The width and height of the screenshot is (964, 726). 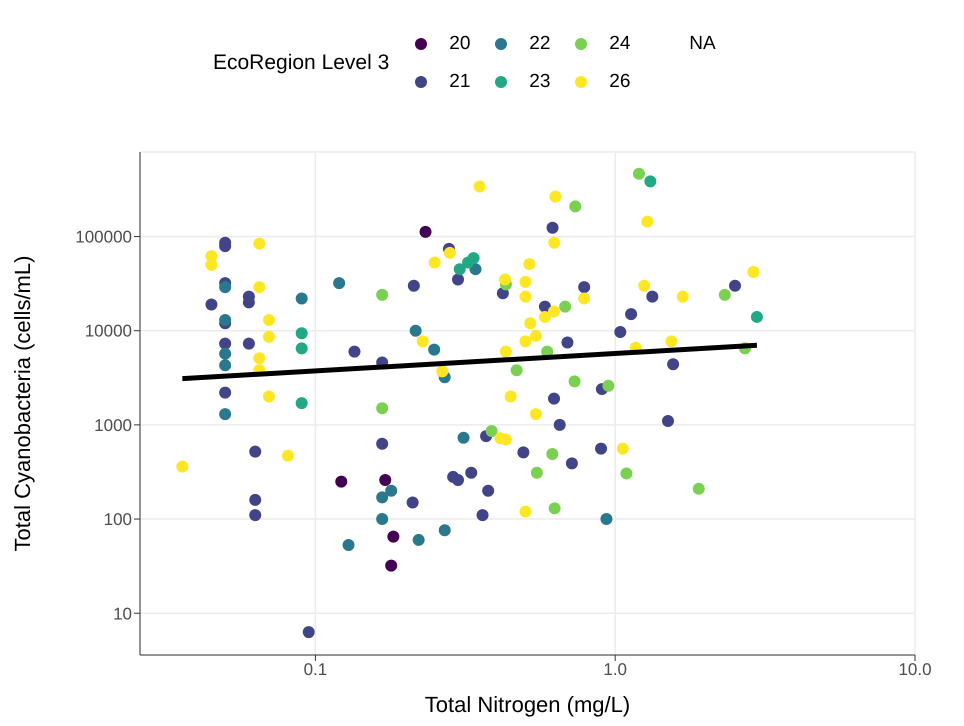 I want to click on legend-label: 20, so click(x=459, y=44).